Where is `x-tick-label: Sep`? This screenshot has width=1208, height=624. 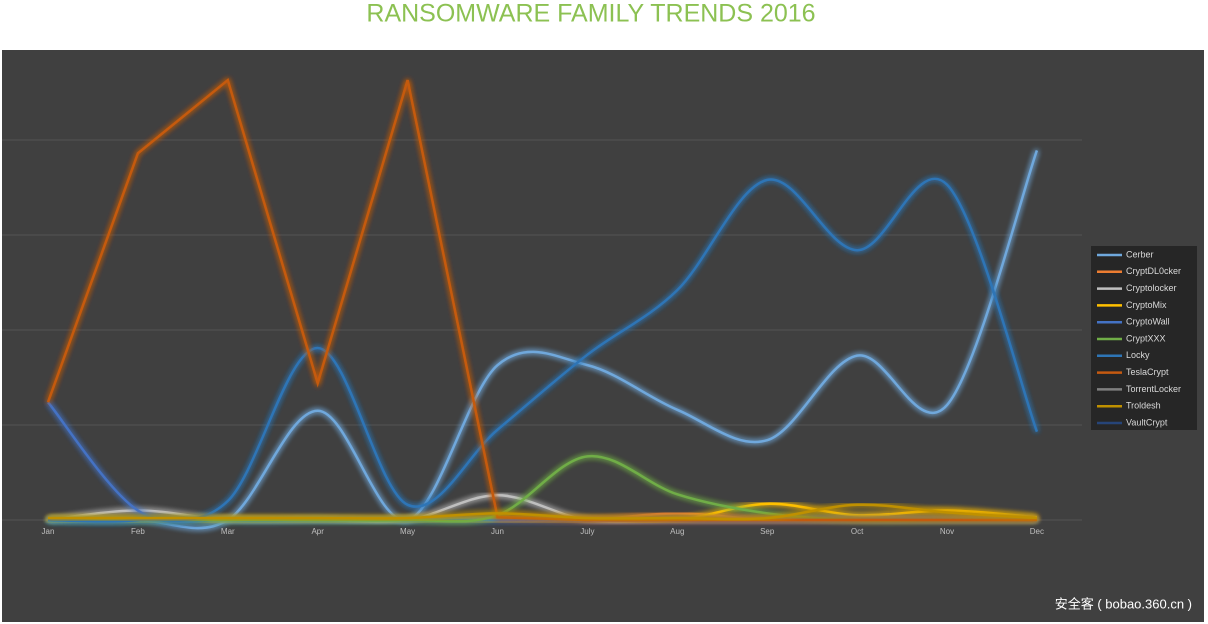 x-tick-label: Sep is located at coordinates (767, 531).